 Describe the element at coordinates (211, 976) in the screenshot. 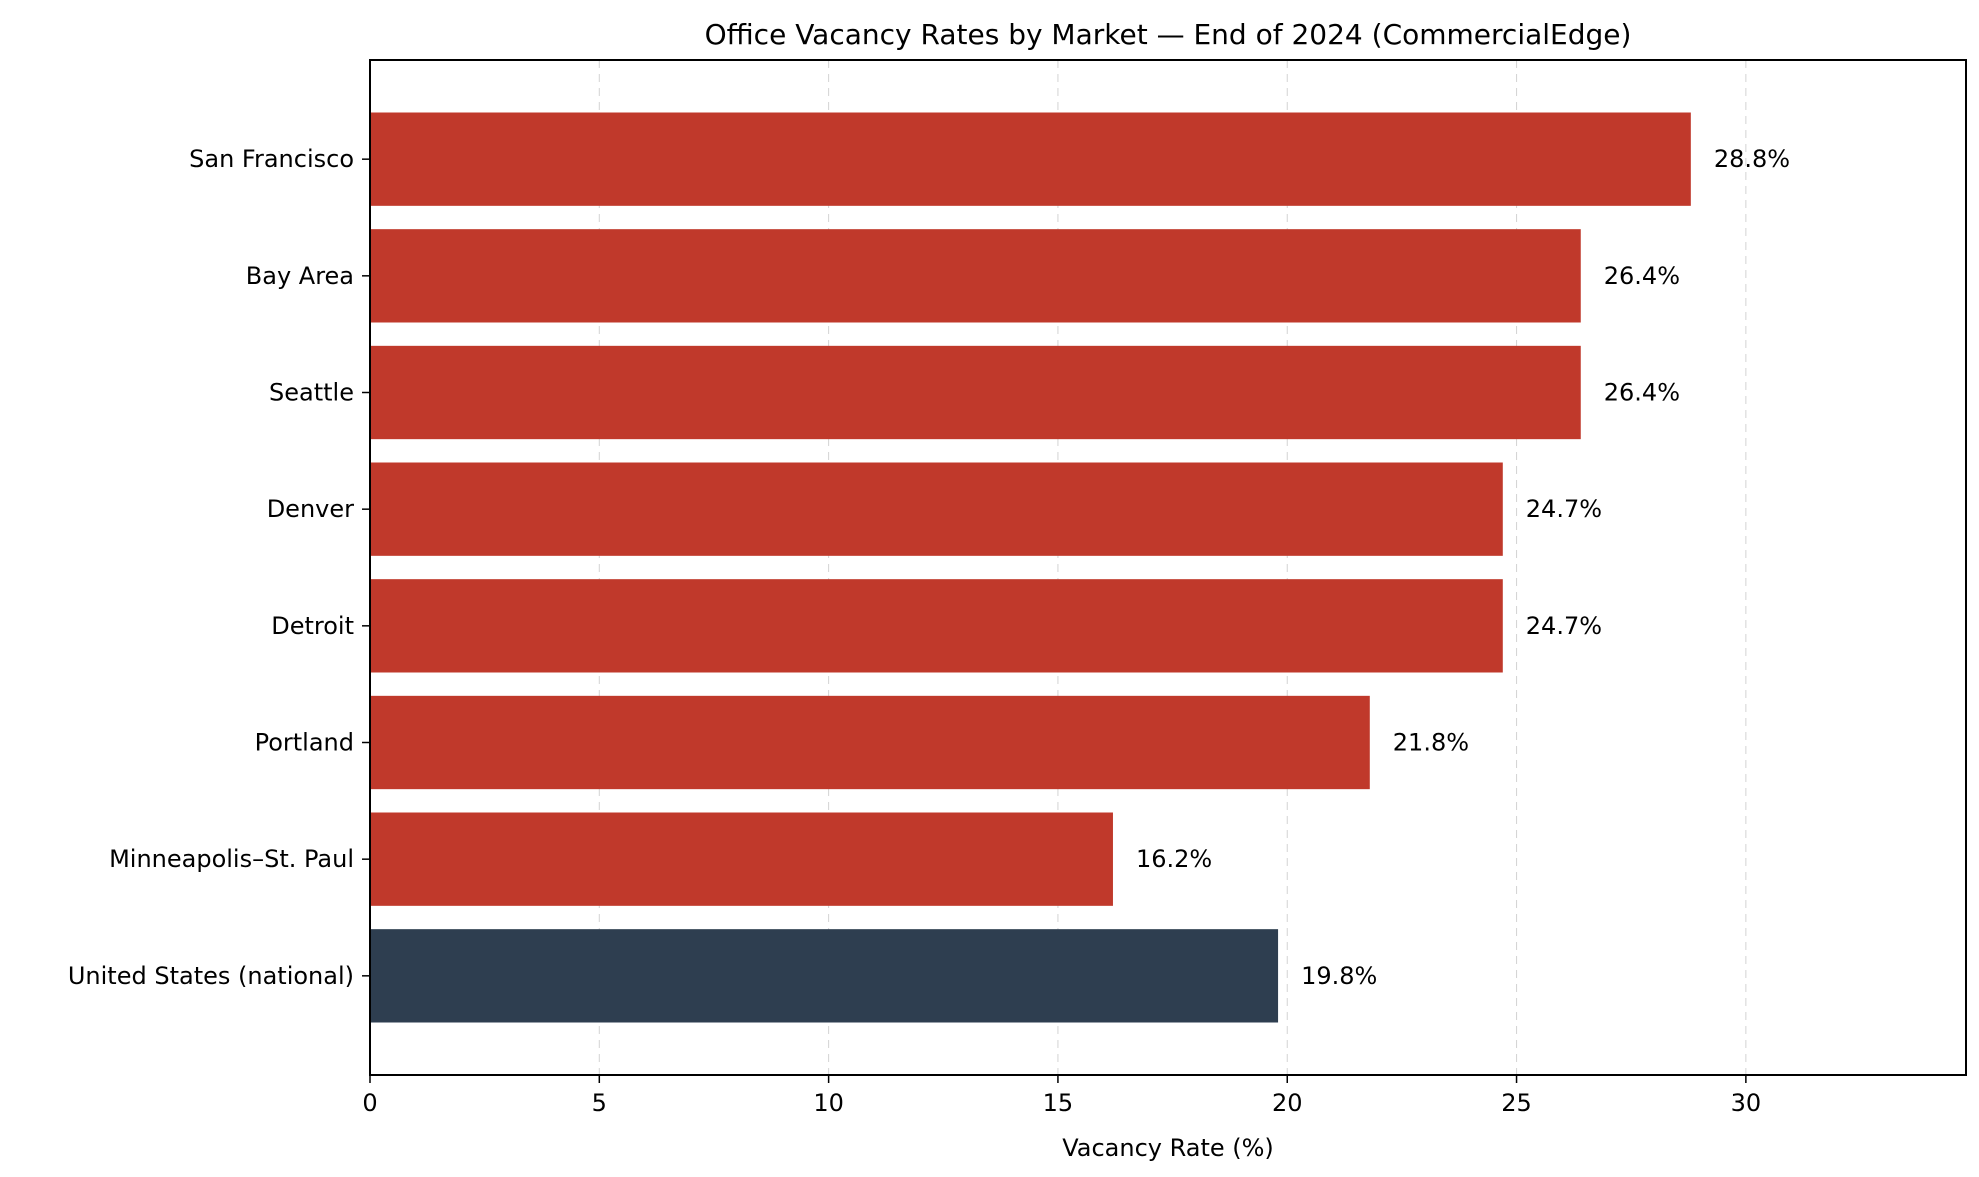

I see `y-tick-label-7: United States (national)` at that location.